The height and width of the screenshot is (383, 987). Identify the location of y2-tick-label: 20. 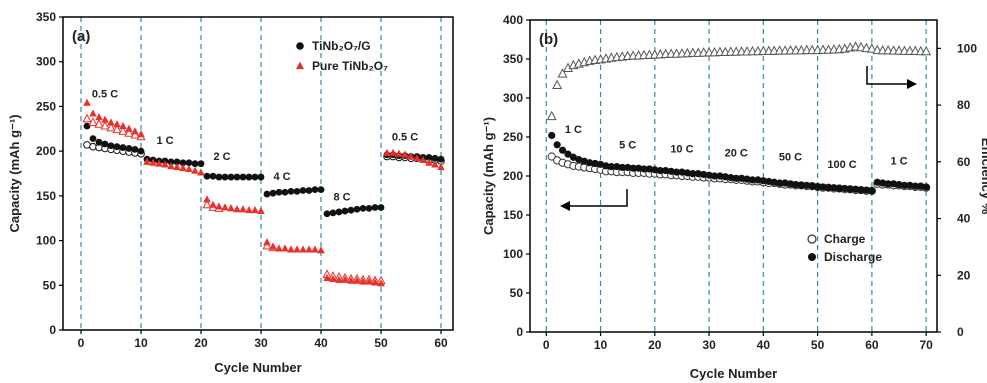
(964, 275).